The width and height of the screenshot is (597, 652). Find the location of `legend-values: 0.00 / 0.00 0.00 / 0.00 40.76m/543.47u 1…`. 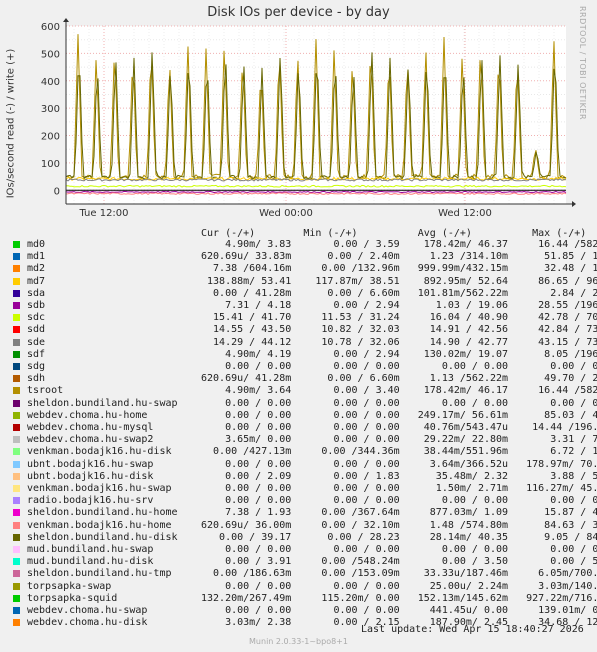

legend-values: 0.00 / 0.00 0.00 / 0.00 40.76m/543.47u 1… is located at coordinates (399, 427).